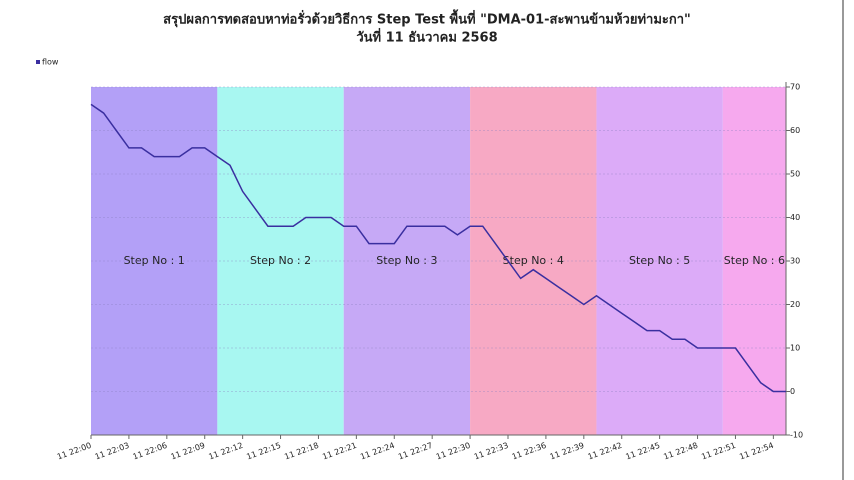 The image size is (854, 480). What do you see at coordinates (795, 217) in the screenshot?
I see `y-tick-label: 40` at bounding box center [795, 217].